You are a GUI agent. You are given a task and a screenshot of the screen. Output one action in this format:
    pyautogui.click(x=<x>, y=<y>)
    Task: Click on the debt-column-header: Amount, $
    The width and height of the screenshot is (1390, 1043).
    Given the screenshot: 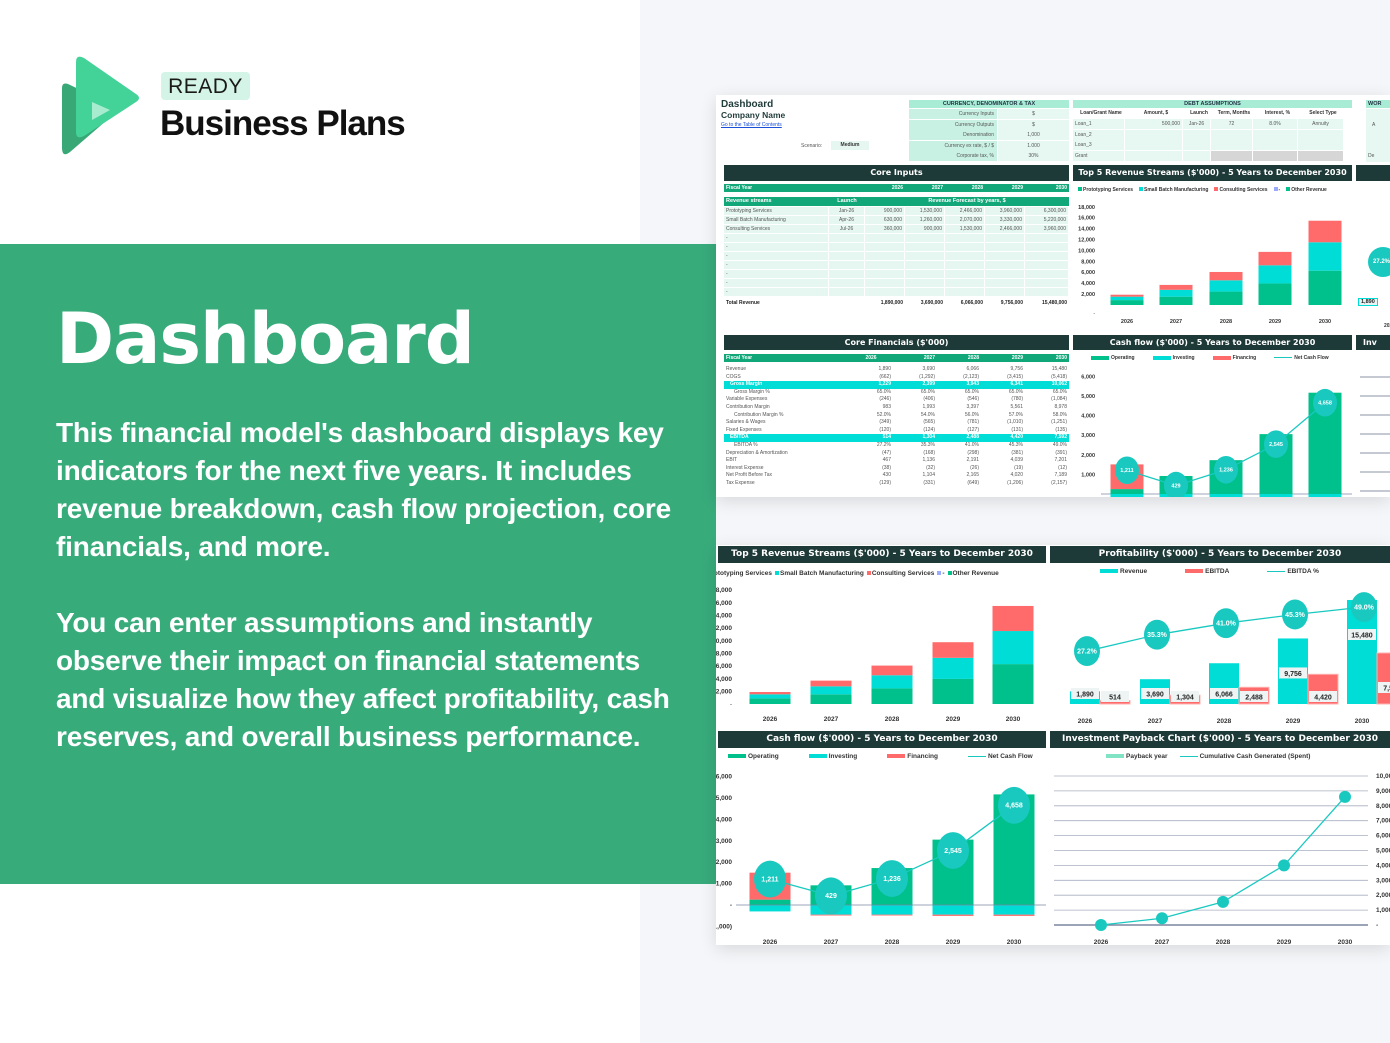 What is the action you would take?
    pyautogui.click(x=1156, y=113)
    